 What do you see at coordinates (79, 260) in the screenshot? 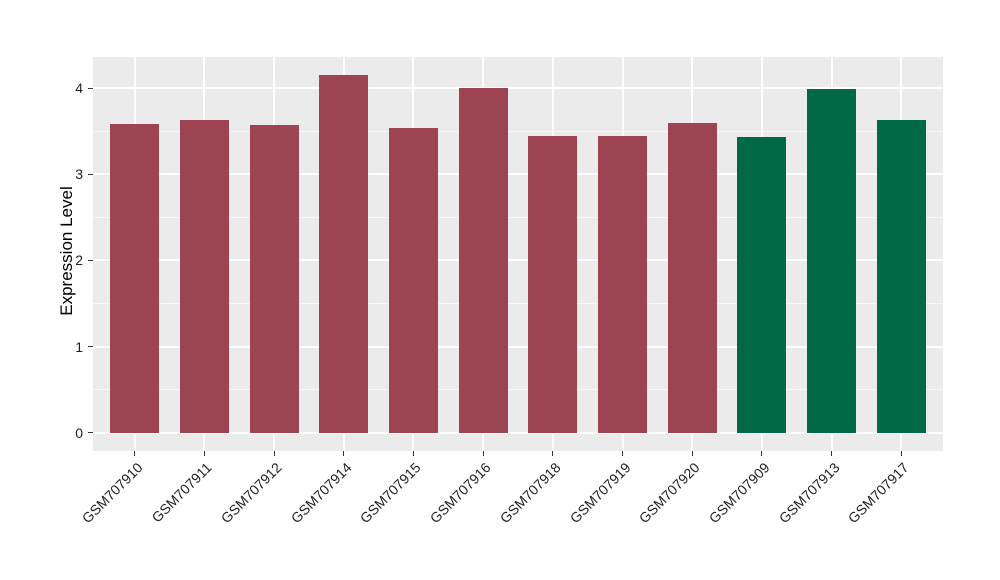
I see `y-tick-label-2: 2` at bounding box center [79, 260].